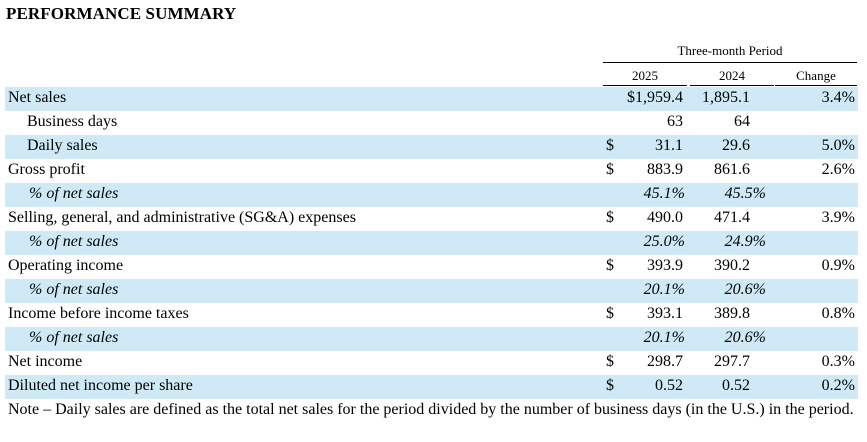 This screenshot has height=442, width=867. Describe the element at coordinates (37, 97) in the screenshot. I see `row-label: Net sales` at that location.